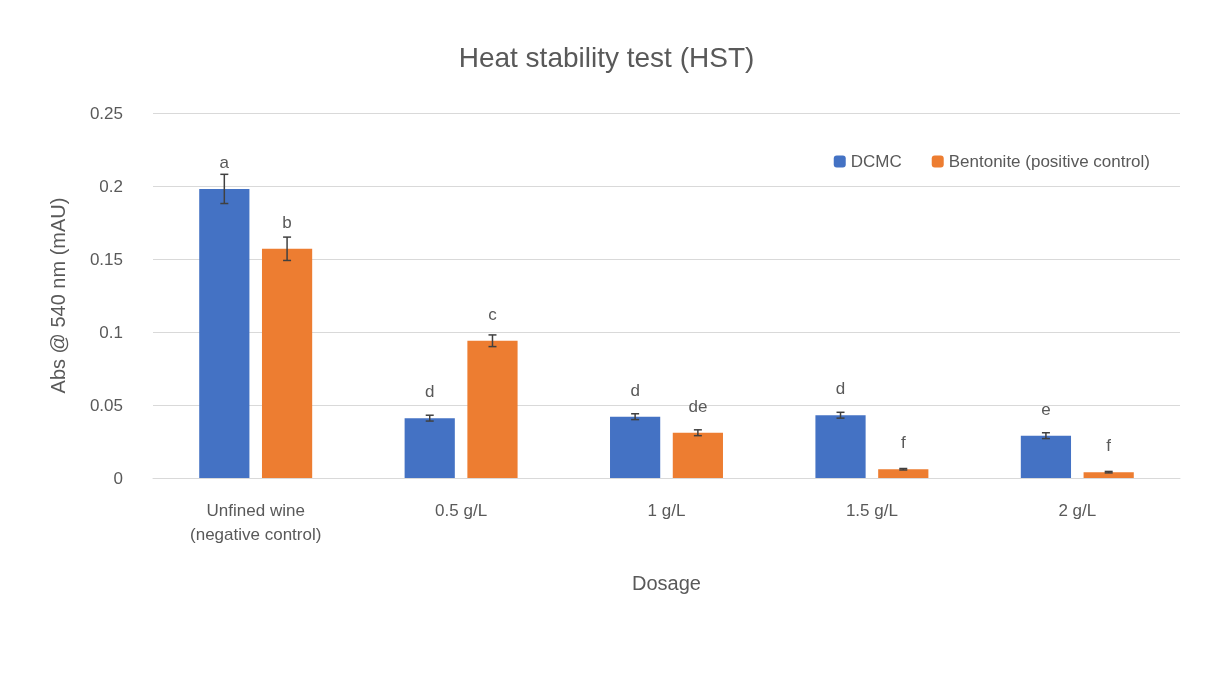 The height and width of the screenshot is (691, 1213). I want to click on legend-label: Bentonite (positive control), so click(1049, 161).